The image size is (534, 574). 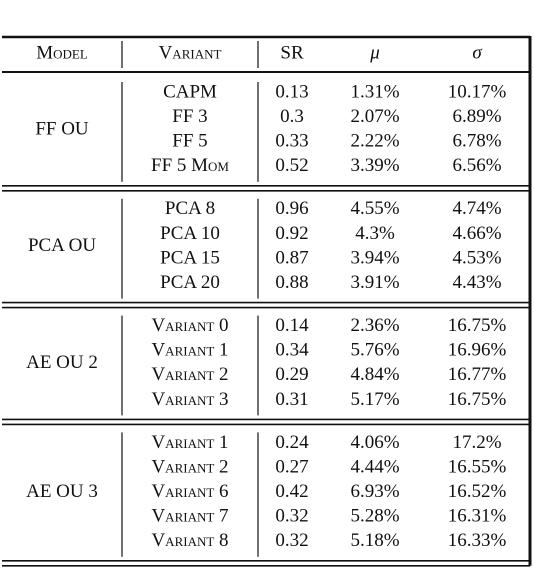 I want to click on value-cell: 0.34, so click(x=292, y=350).